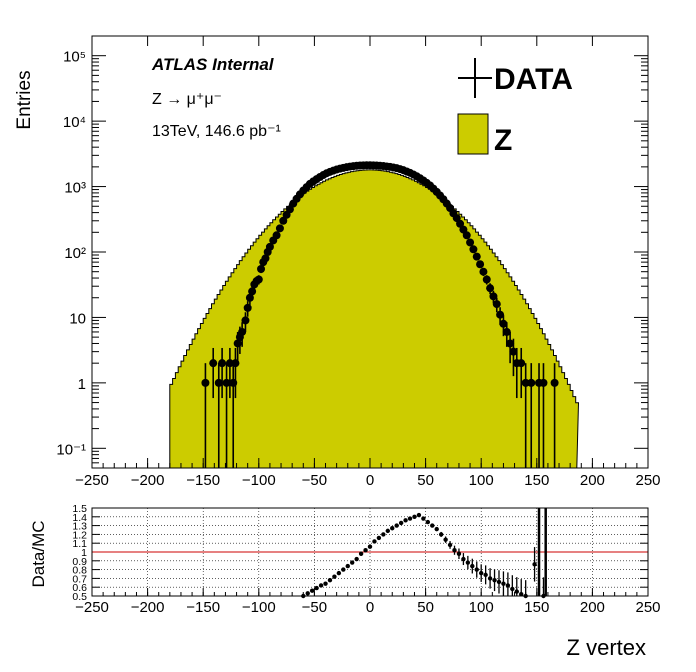 Image resolution: width=696 pixels, height=672 pixels. I want to click on x-tick-label: 250, so click(647, 480).